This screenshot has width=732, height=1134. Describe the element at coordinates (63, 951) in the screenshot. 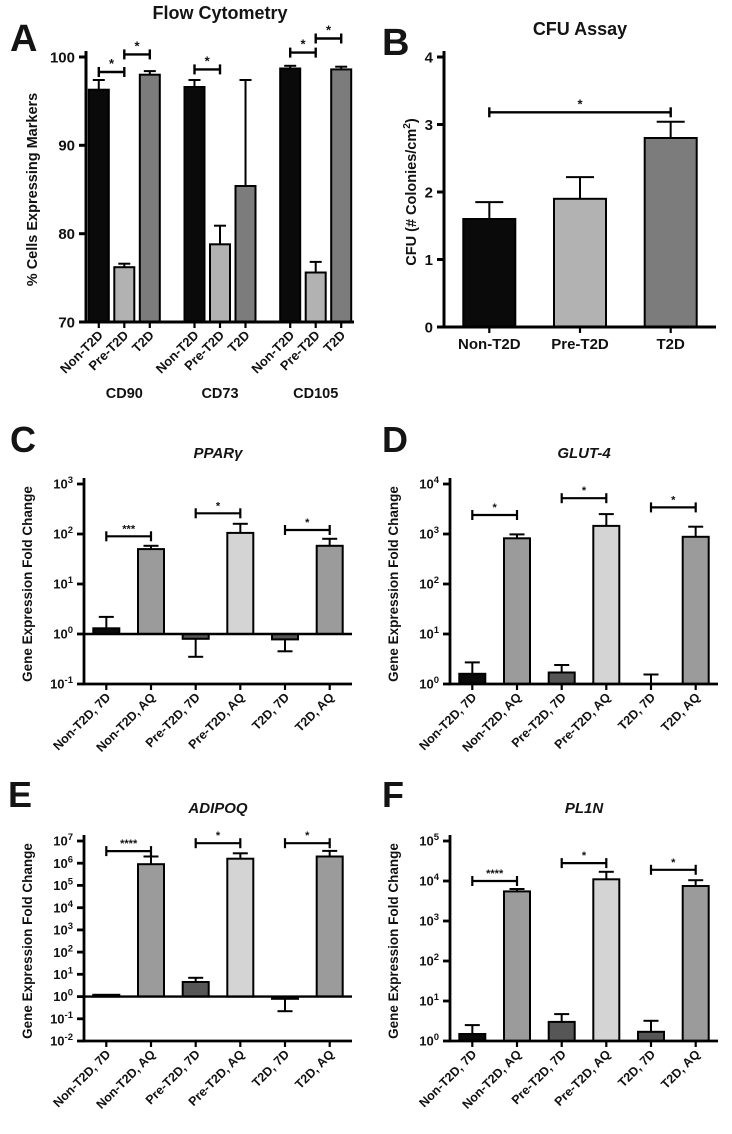

I see `svg-text: 10²` at that location.